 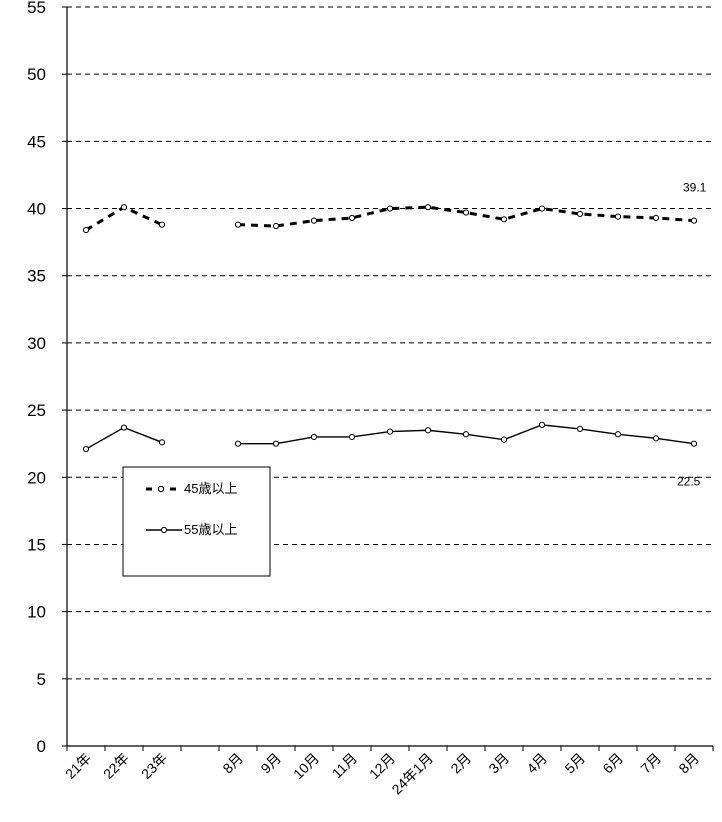 I want to click on x-tick-label: 12月, so click(x=382, y=766).